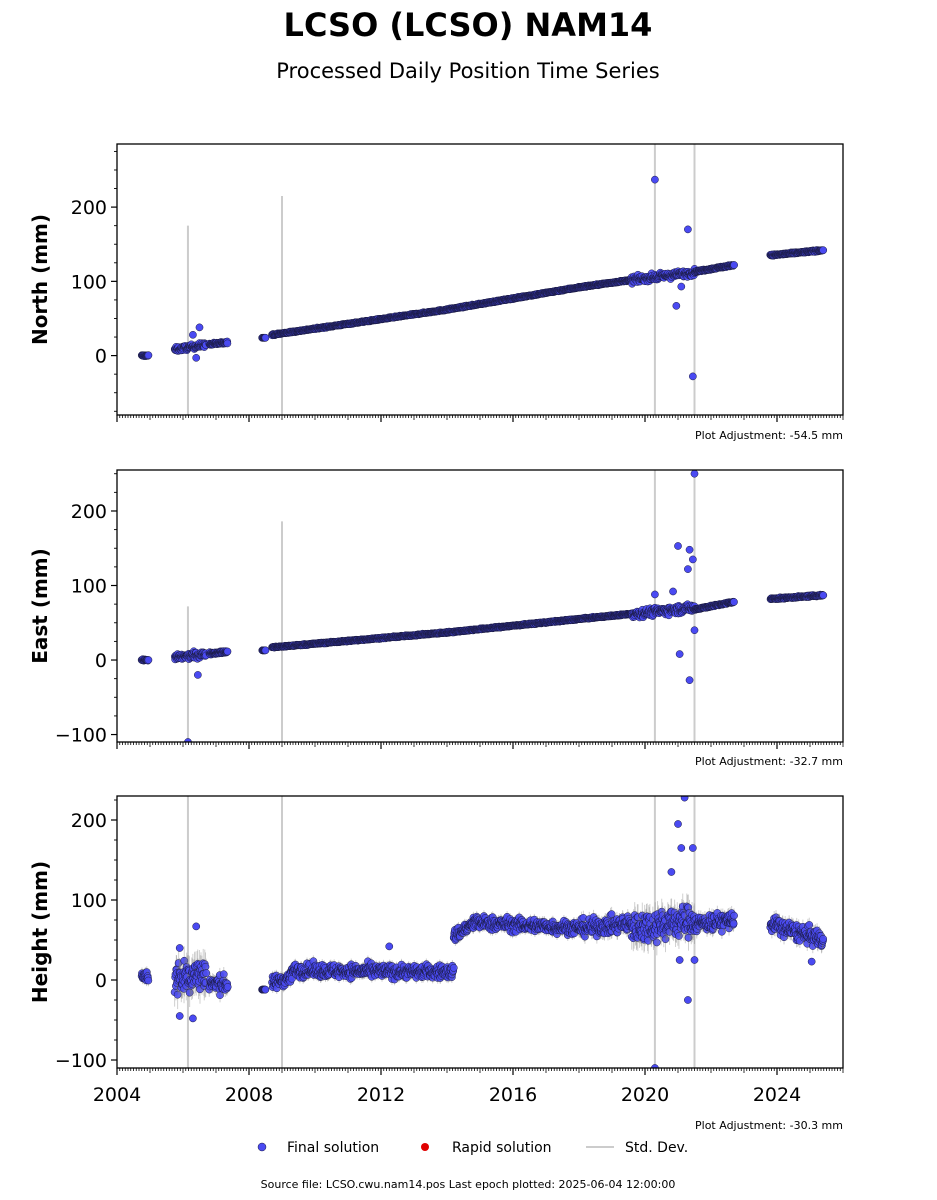 This screenshot has width=937, height=1200. What do you see at coordinates (40, 279) in the screenshot?
I see `y-axis-label: North (mm)` at bounding box center [40, 279].